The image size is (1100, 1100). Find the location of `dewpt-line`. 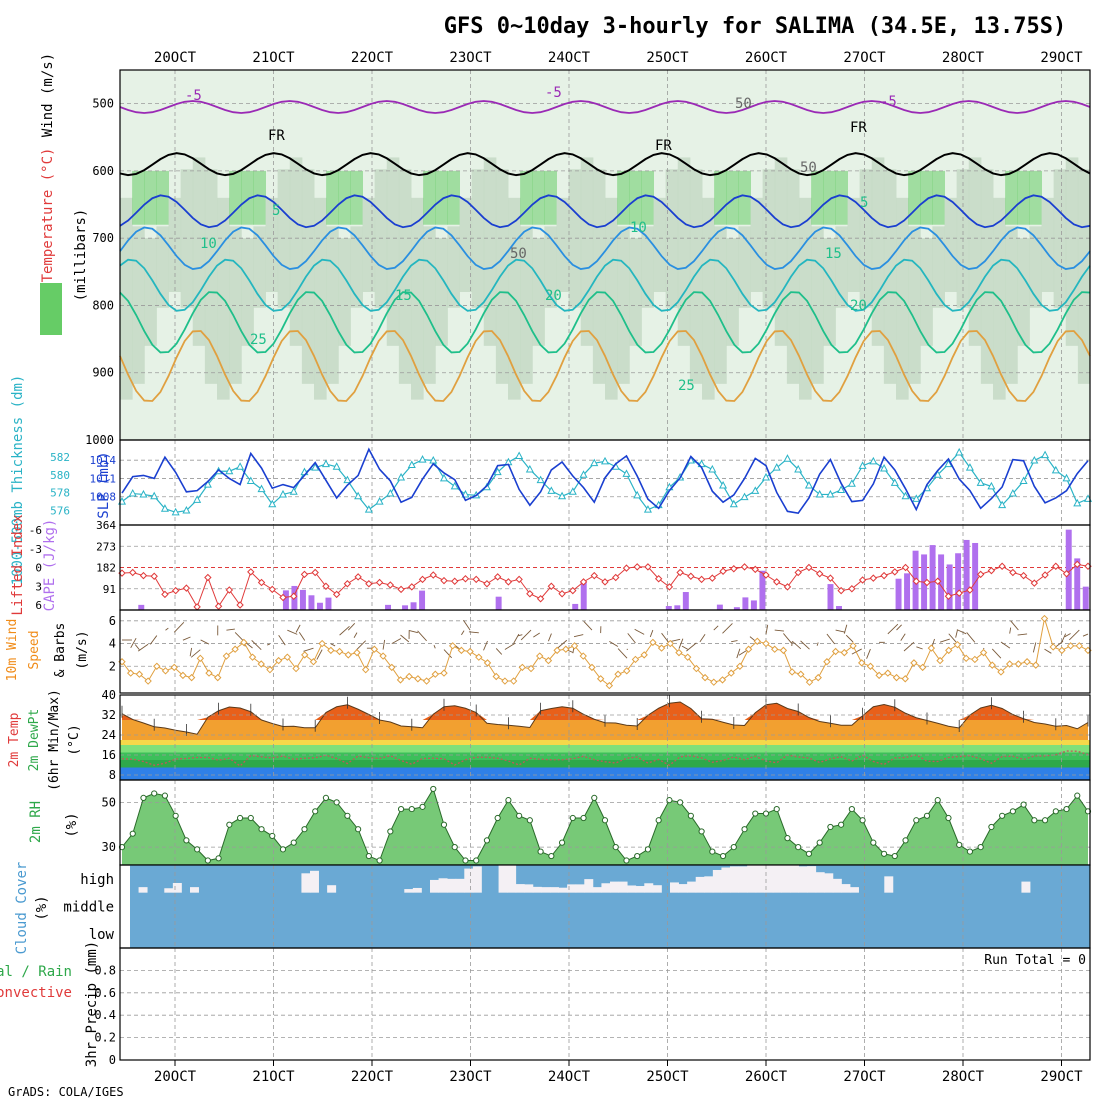

dewpt-line is located at coordinates (605, 758).